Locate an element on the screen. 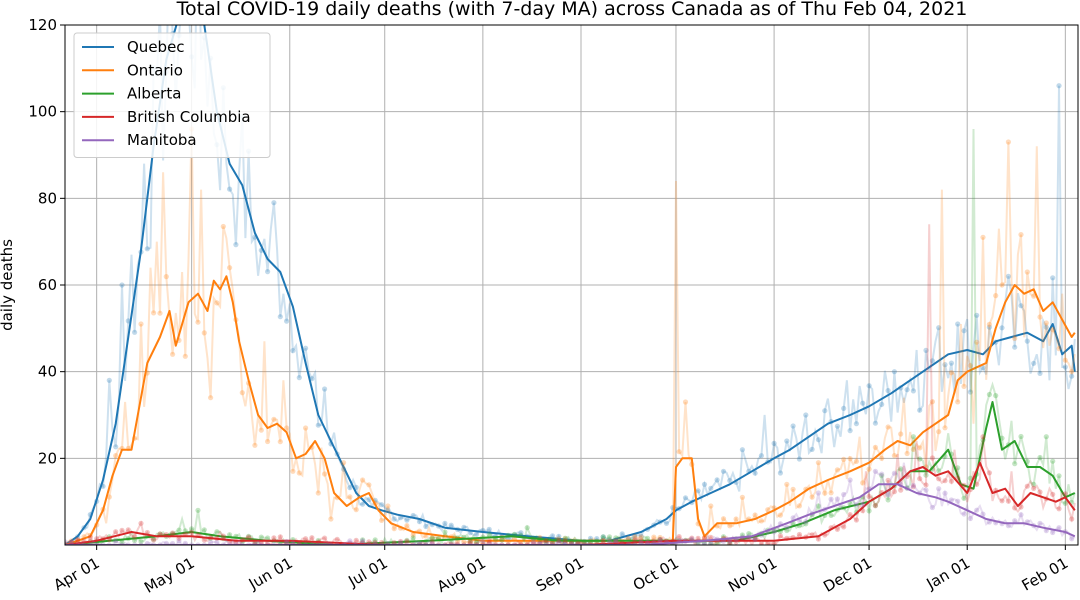 The width and height of the screenshot is (1080, 600). x-tick-label: May 01 is located at coordinates (169, 575).